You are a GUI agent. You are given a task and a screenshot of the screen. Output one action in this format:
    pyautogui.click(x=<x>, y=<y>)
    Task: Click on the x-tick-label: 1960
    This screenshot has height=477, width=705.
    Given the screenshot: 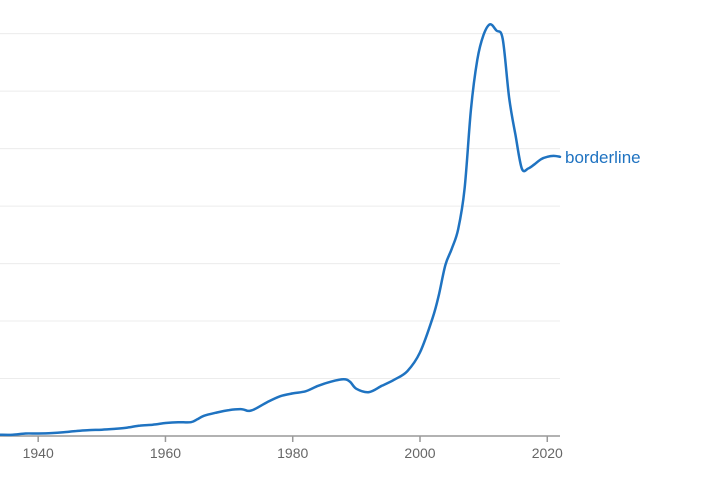 What is the action you would take?
    pyautogui.click(x=165, y=453)
    